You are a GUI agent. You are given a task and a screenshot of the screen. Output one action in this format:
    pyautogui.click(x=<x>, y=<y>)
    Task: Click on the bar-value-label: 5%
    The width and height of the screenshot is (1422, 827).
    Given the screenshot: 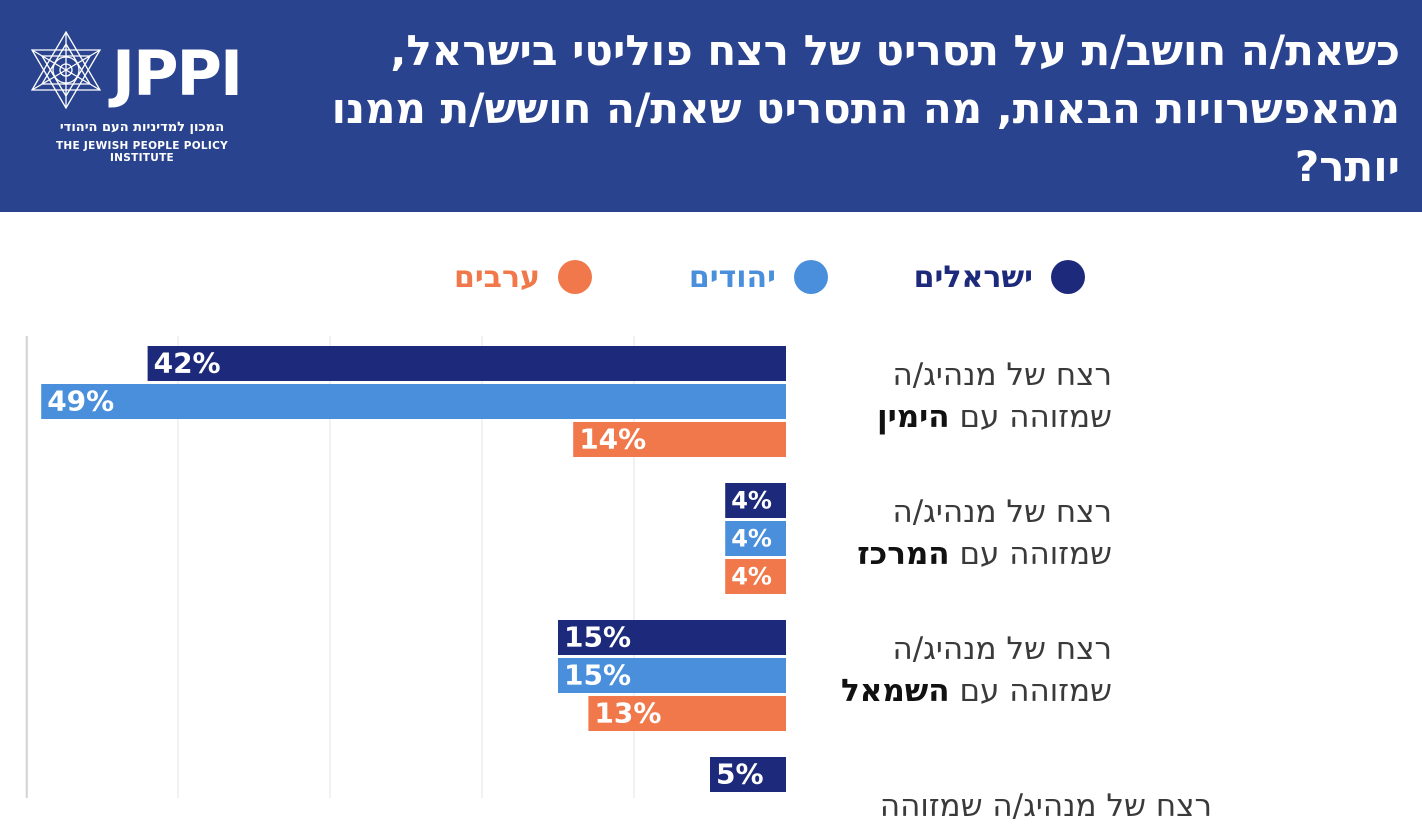 What is the action you would take?
    pyautogui.click(x=740, y=774)
    